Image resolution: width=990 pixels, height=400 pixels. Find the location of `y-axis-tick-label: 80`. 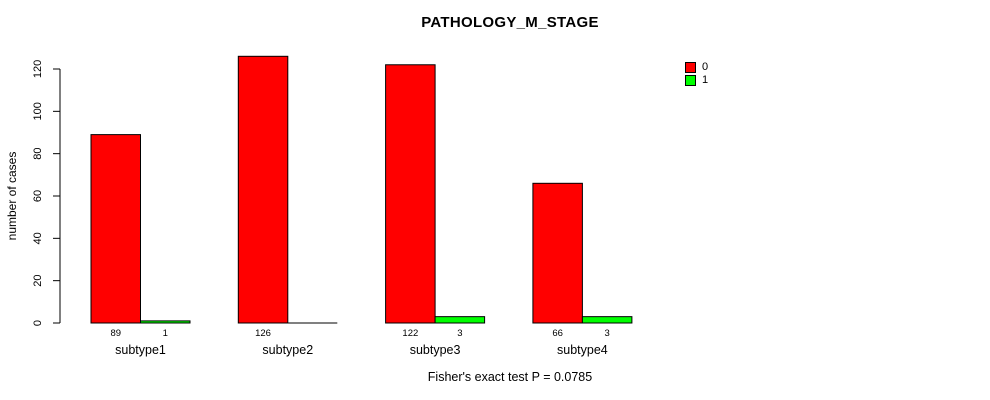

y-axis-tick-label: 80 is located at coordinates (38, 154).